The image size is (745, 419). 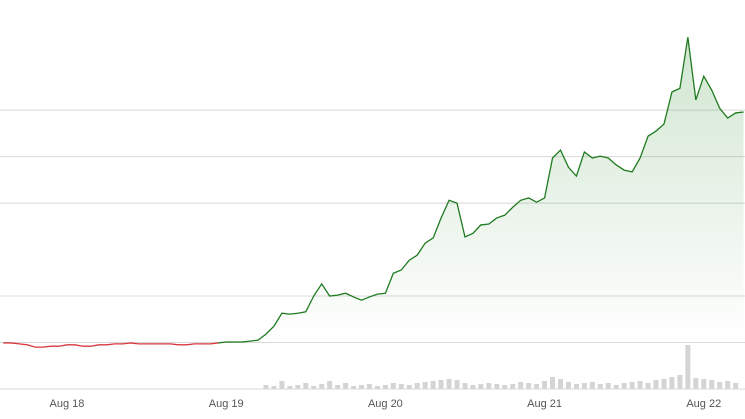 What do you see at coordinates (385, 404) in the screenshot?
I see `x-tick-label: Aug 20` at bounding box center [385, 404].